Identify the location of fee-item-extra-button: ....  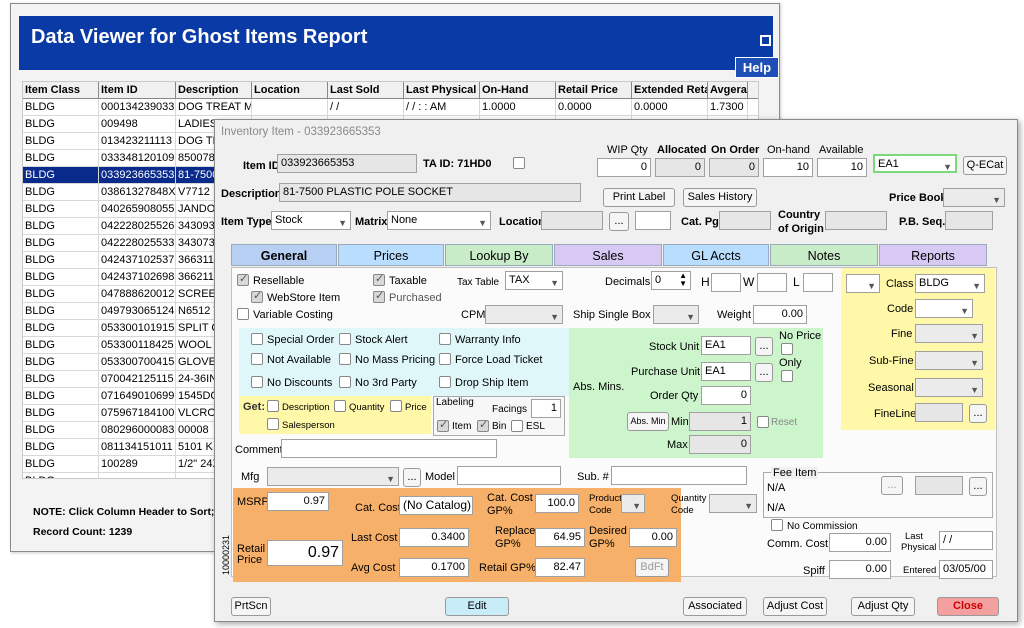
(978, 486).